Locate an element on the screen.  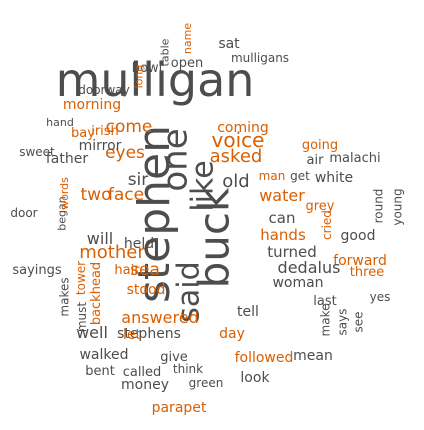
word-let: let is located at coordinates (132, 335).